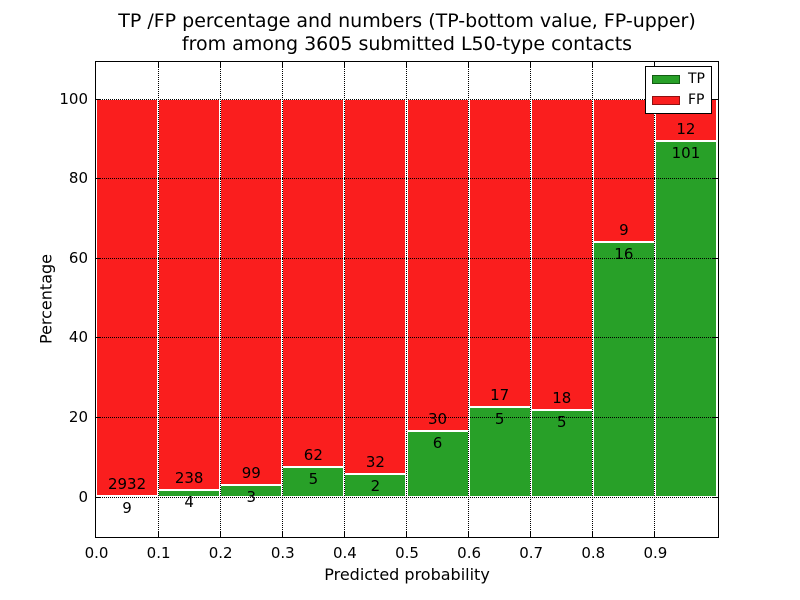 This screenshot has width=800, height=600. Describe the element at coordinates (438, 418) in the screenshot. I see `bar-label-fp-count: 30` at that location.